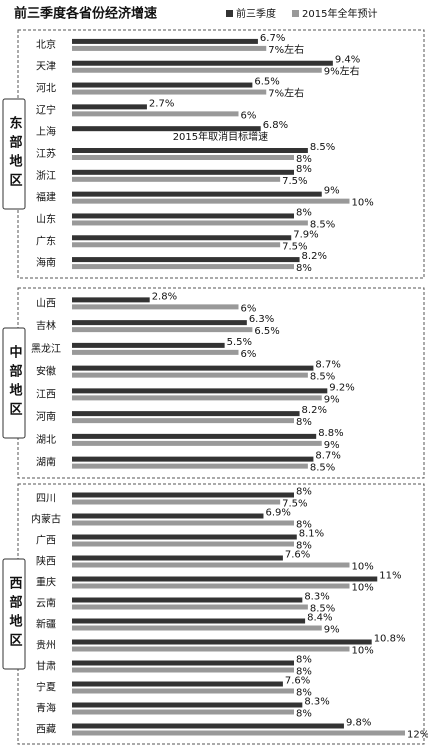 Image resolution: width=428 pixels, height=750 pixels. What do you see at coordinates (46, 197) in the screenshot?
I see `category-label: 福建` at bounding box center [46, 197].